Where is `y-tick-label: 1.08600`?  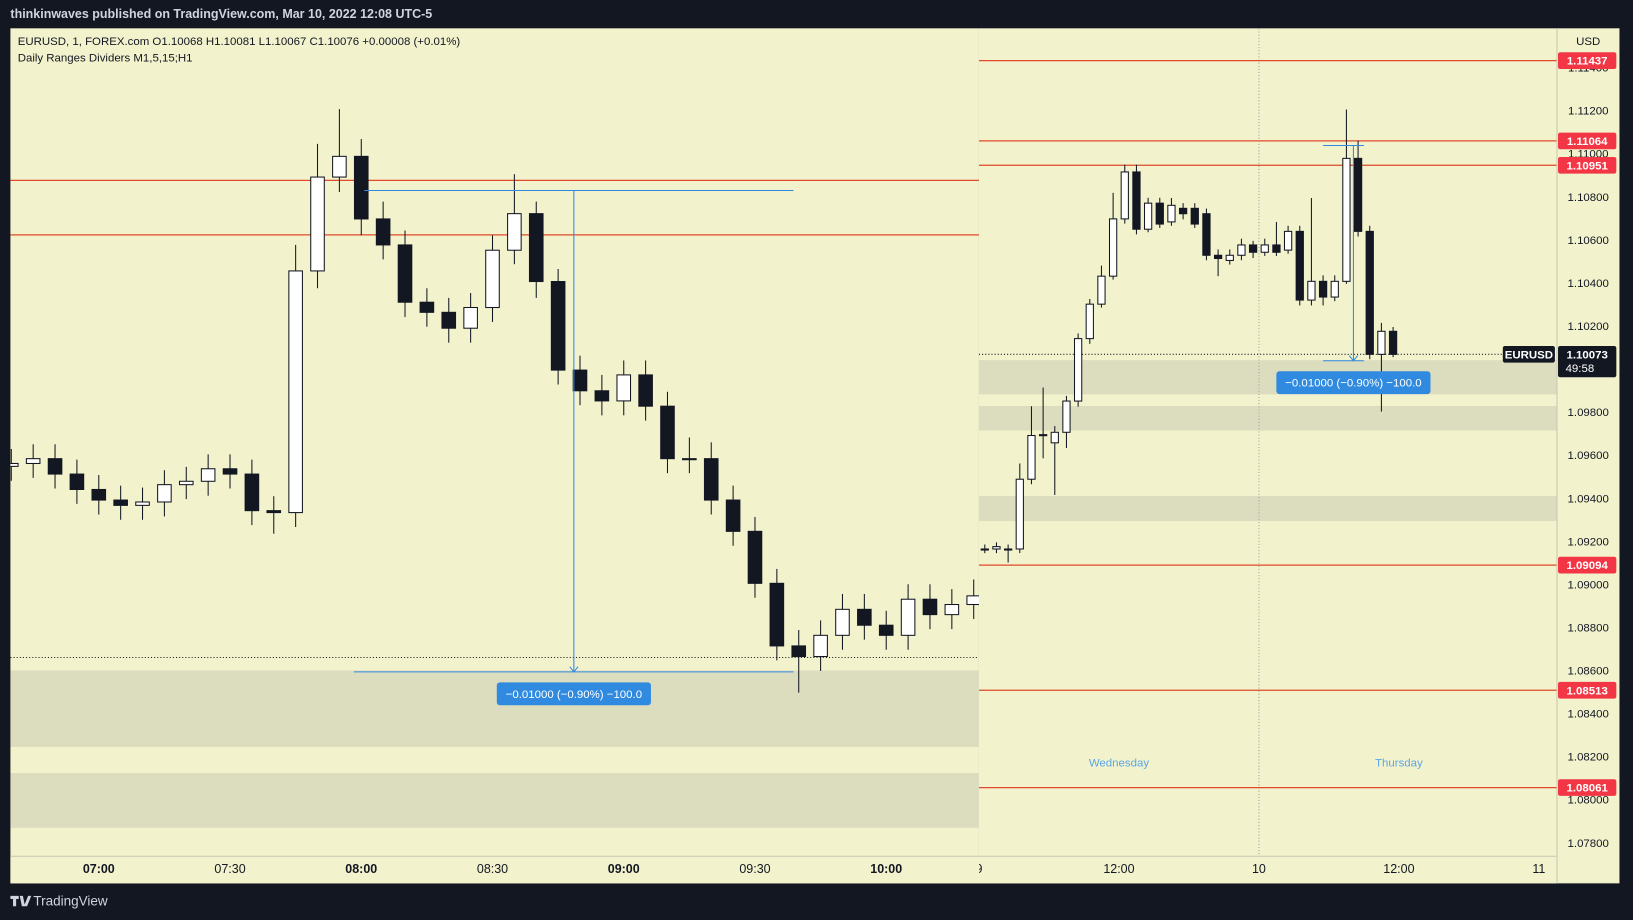 y-tick-label: 1.08600 is located at coordinates (1588, 672).